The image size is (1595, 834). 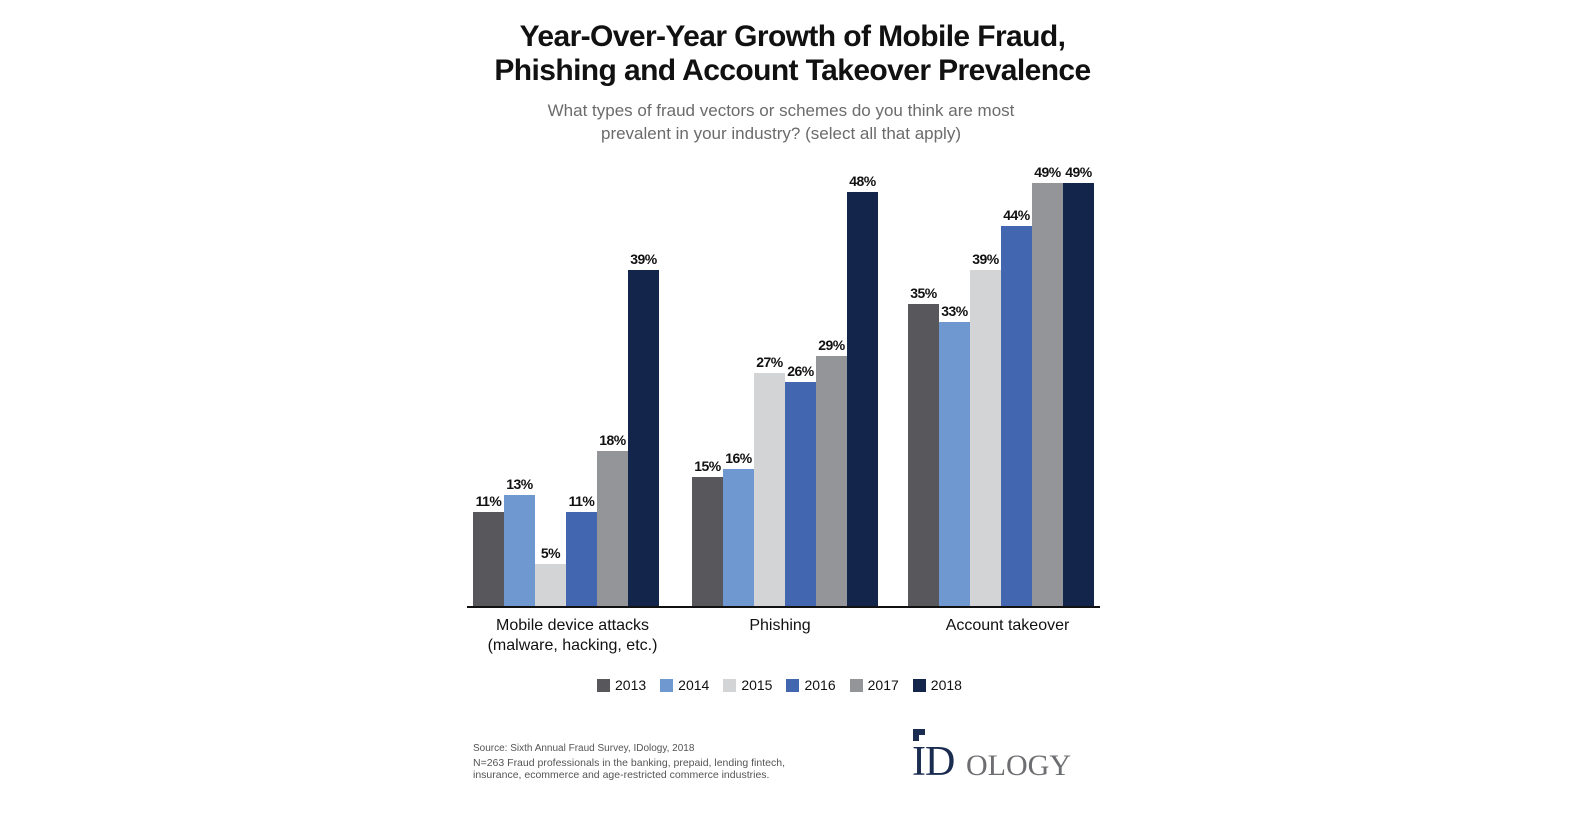 What do you see at coordinates (694, 685) in the screenshot?
I see `legend-label: 2014` at bounding box center [694, 685].